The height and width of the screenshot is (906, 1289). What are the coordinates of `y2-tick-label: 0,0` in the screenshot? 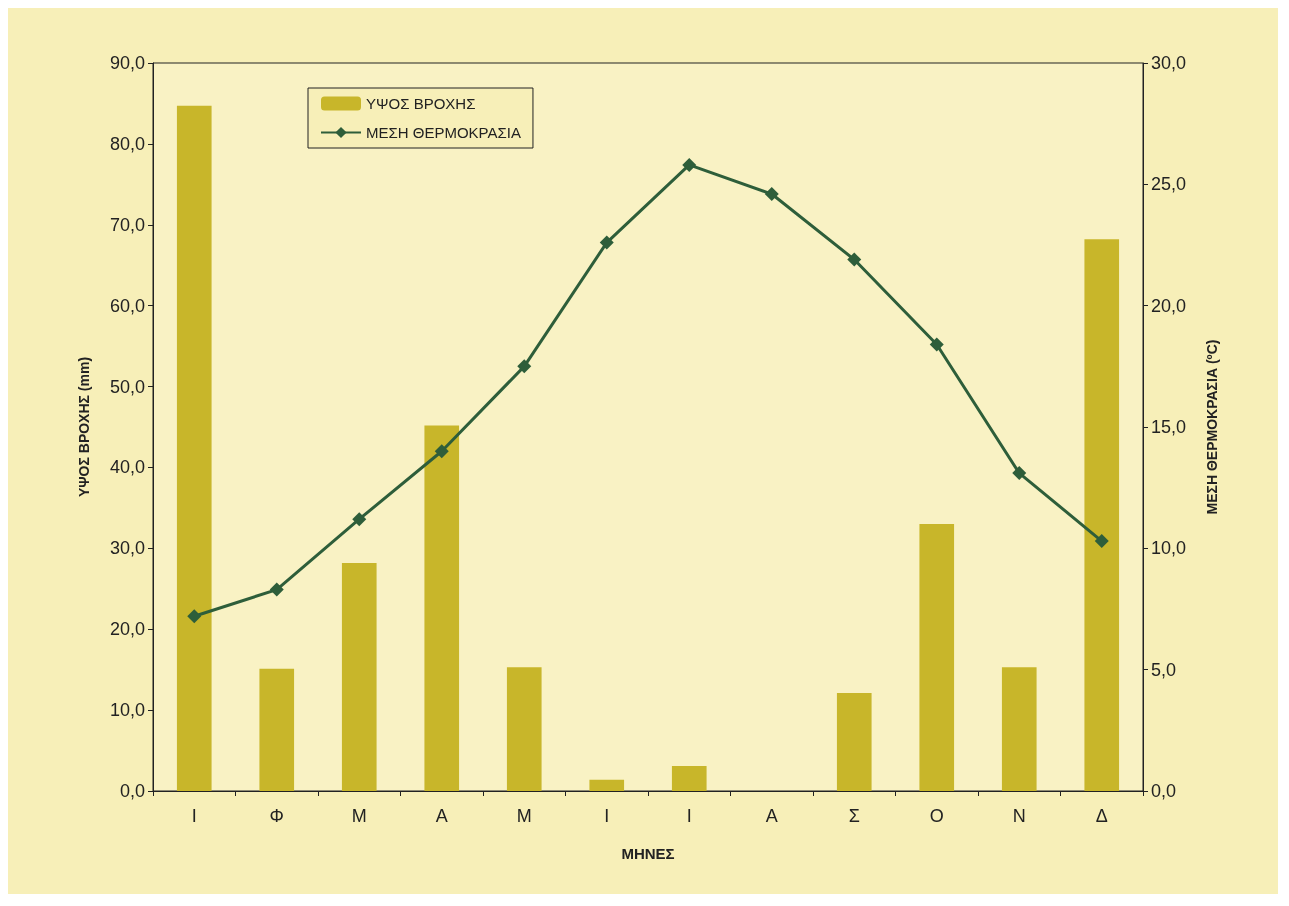 It's located at (1164, 791).